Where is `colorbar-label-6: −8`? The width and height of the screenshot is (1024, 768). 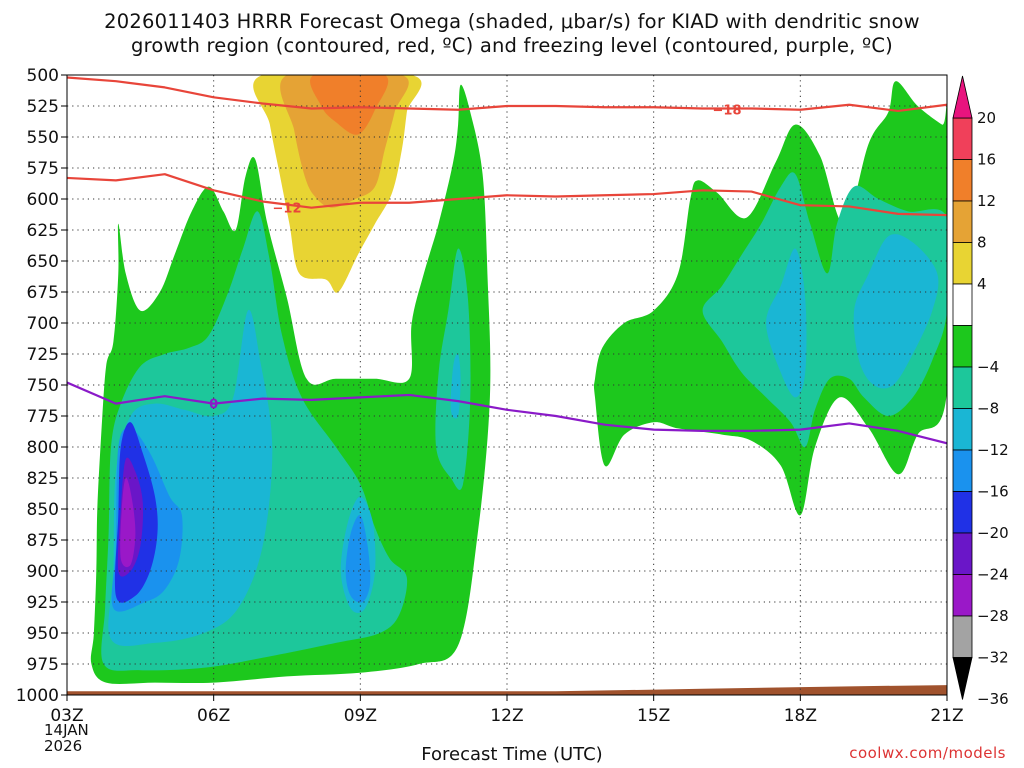
colorbar-label-6: −8 is located at coordinates (988, 409).